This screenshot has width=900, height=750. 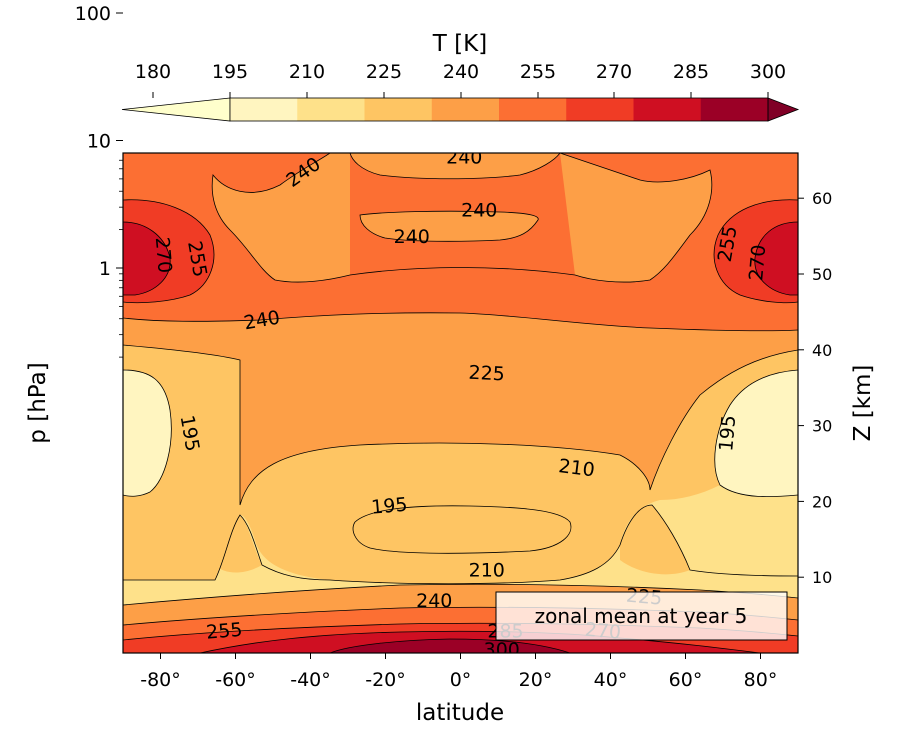 What do you see at coordinates (822, 501) in the screenshot?
I see `y-right-tick-label: 20` at bounding box center [822, 501].